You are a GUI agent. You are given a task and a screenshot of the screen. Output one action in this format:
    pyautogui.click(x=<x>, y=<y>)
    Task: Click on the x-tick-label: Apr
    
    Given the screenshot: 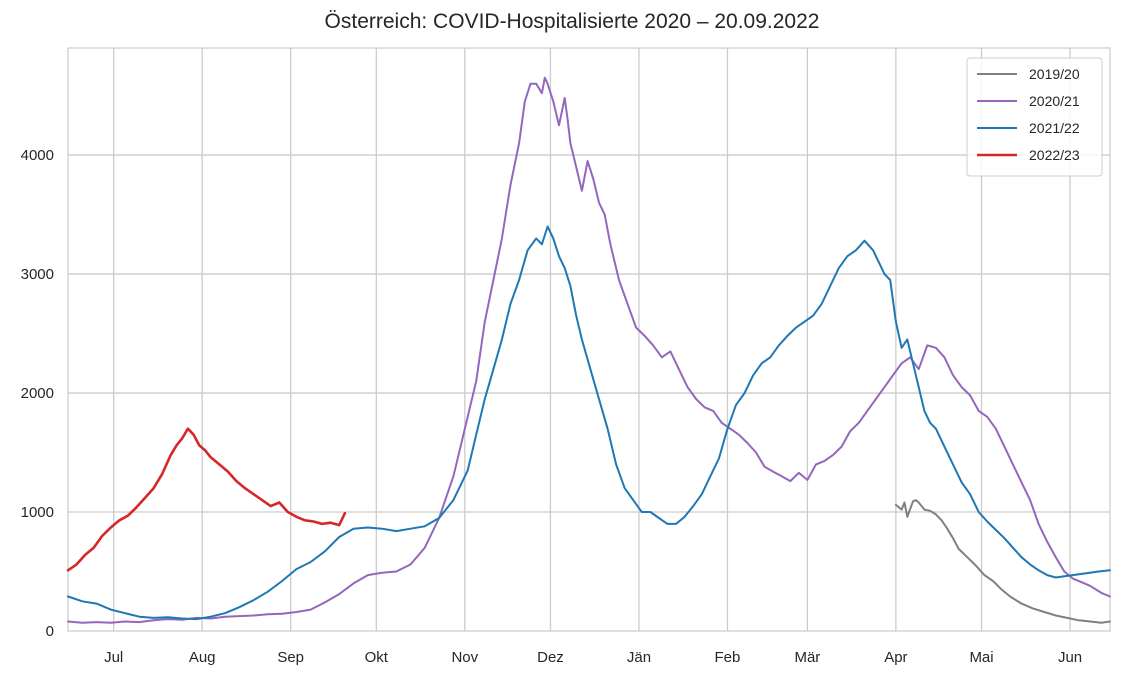 What is the action you would take?
    pyautogui.click(x=895, y=657)
    